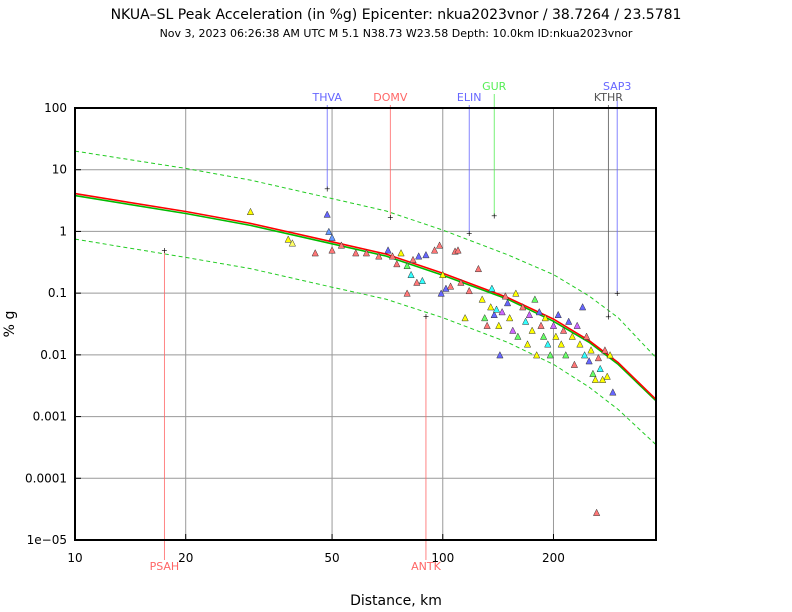 The height and width of the screenshot is (612, 792). I want to click on station-label: DOMV, so click(390, 97).